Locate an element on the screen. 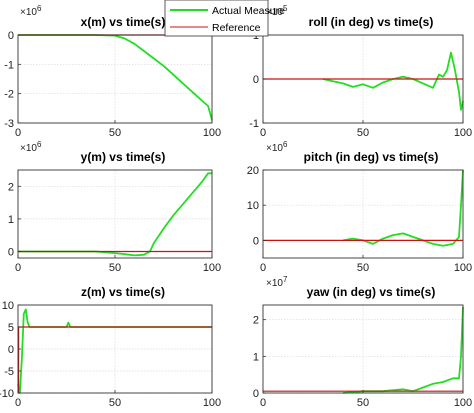 The width and height of the screenshot is (474, 413). subplot-6: 0 50 100 2 1 0 yaw (in deg) vs time(s) ×10⁷ is located at coordinates (362, 342).